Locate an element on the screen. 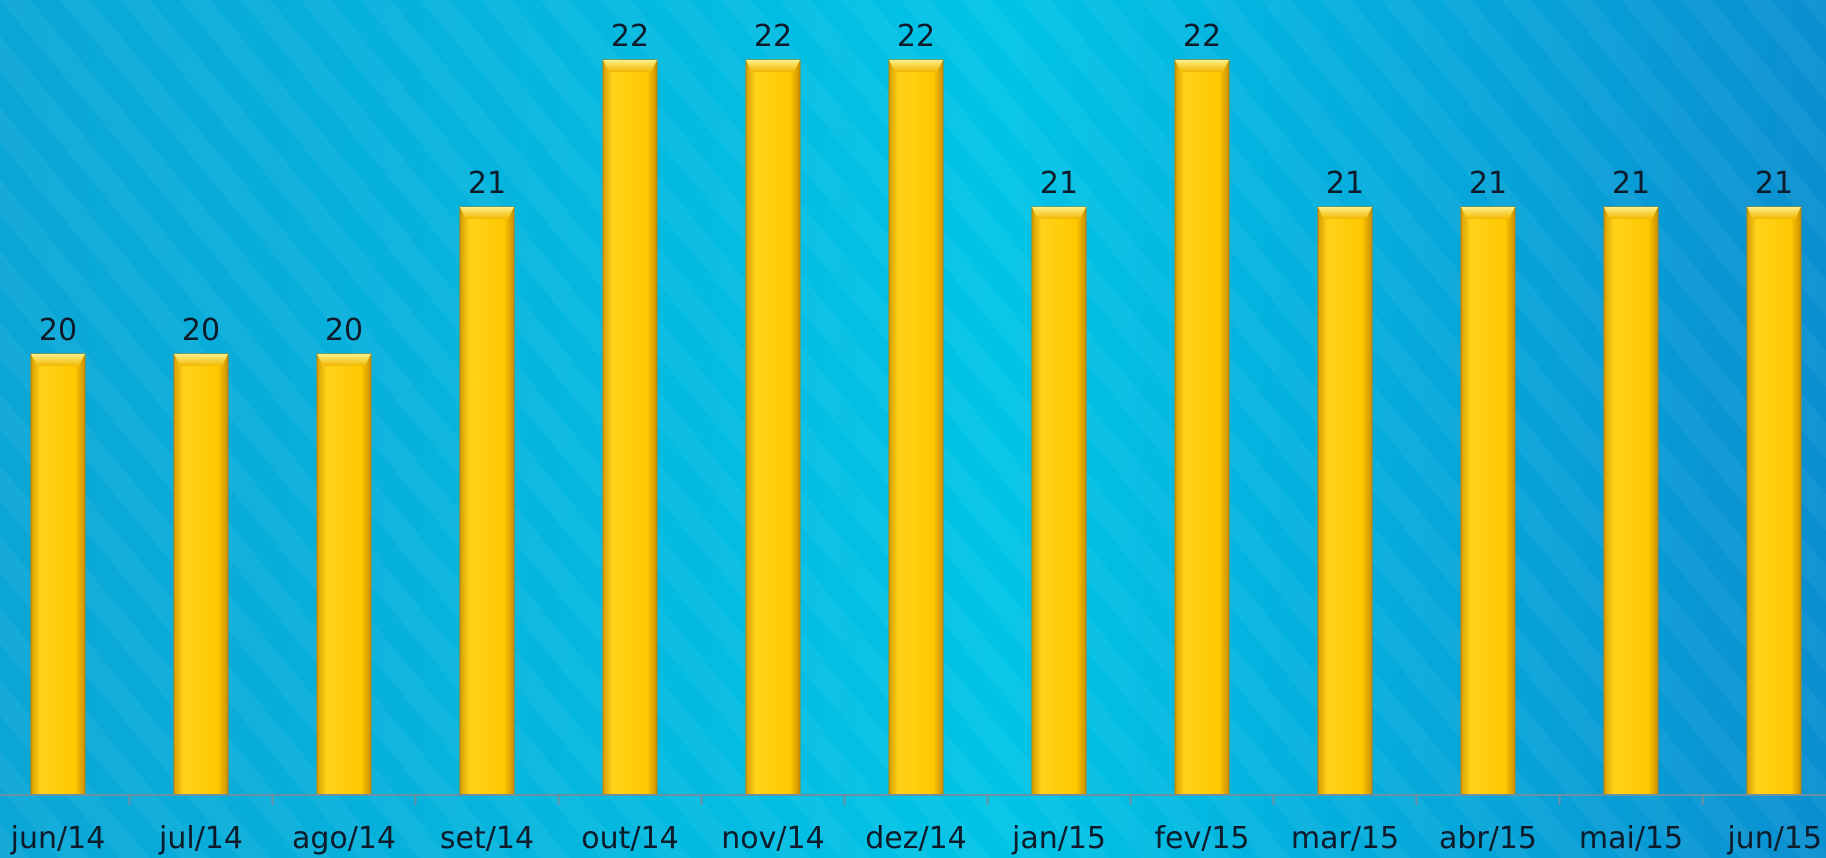 Image resolution: width=1826 pixels, height=858 pixels. x-tick-label: fev/15 is located at coordinates (1201, 838).